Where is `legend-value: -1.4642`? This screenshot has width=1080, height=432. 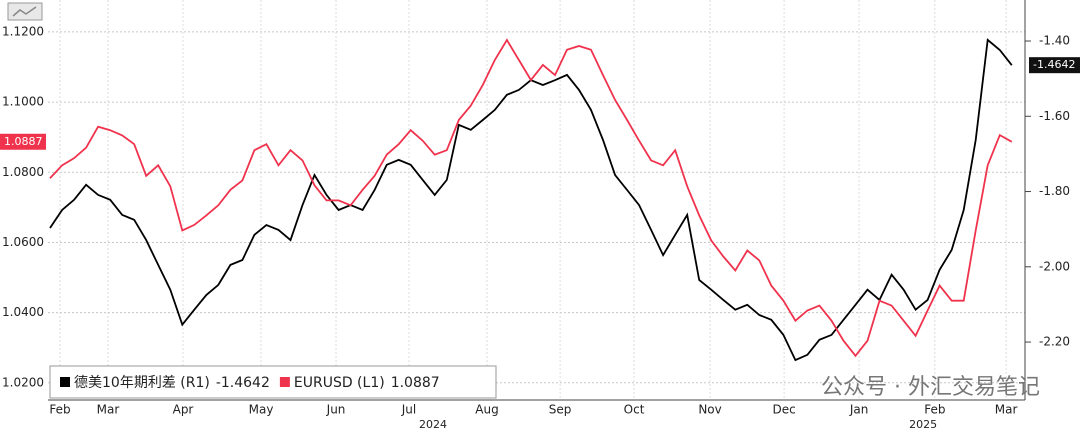
legend-value: -1.4642 is located at coordinates (243, 383).